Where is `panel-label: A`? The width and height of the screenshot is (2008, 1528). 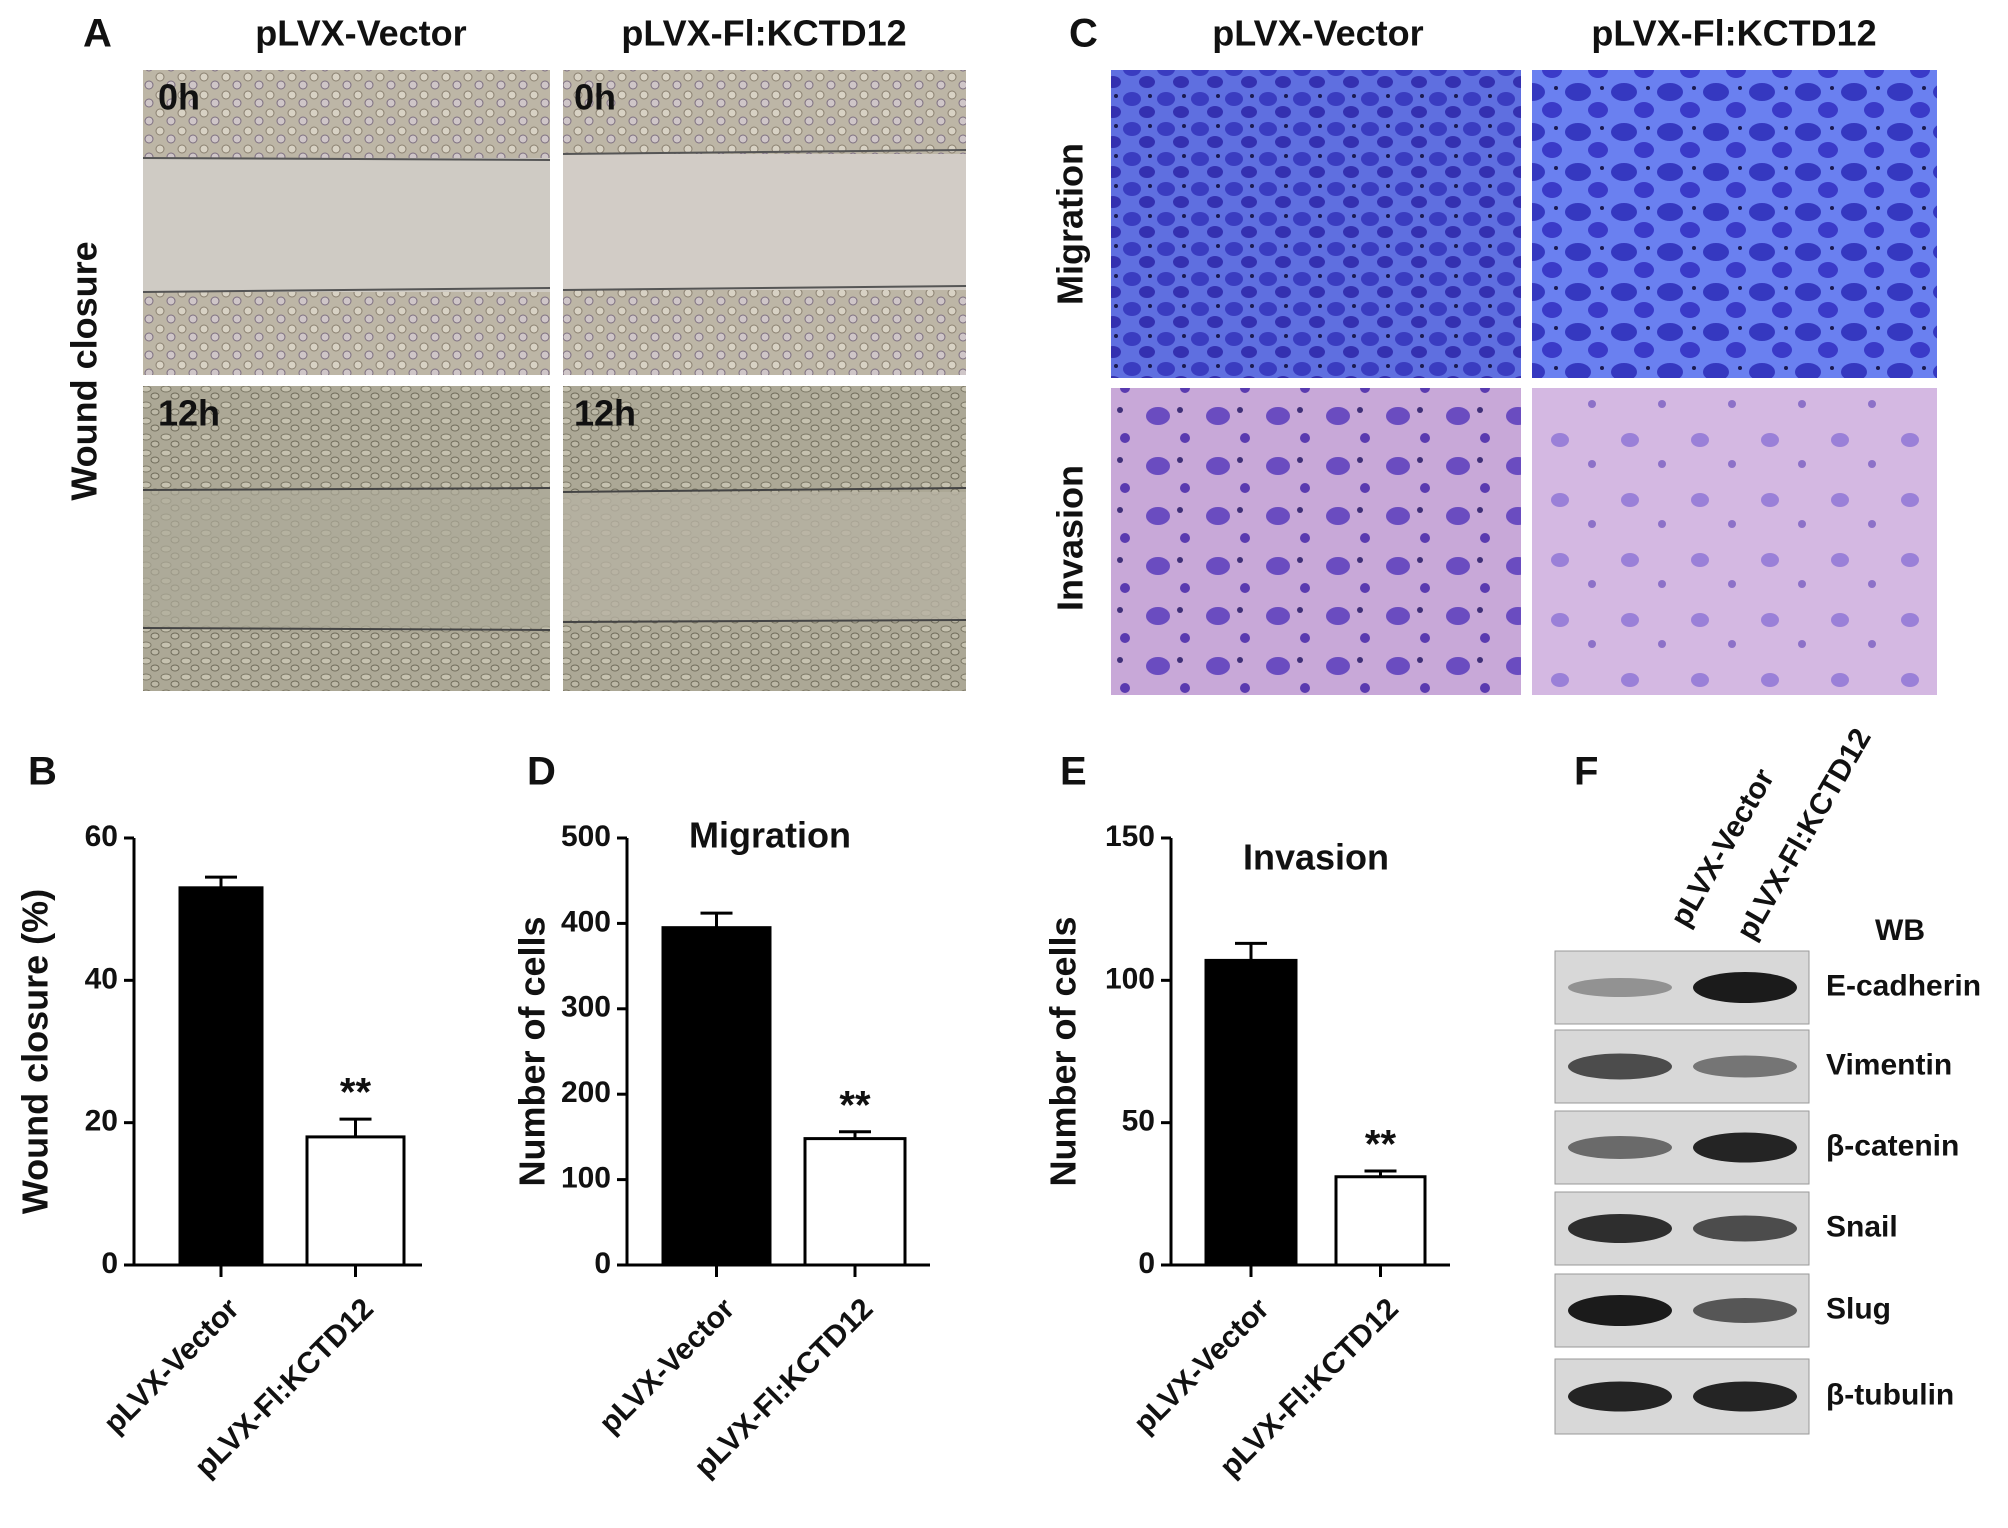
panel-label: A is located at coordinates (97, 34).